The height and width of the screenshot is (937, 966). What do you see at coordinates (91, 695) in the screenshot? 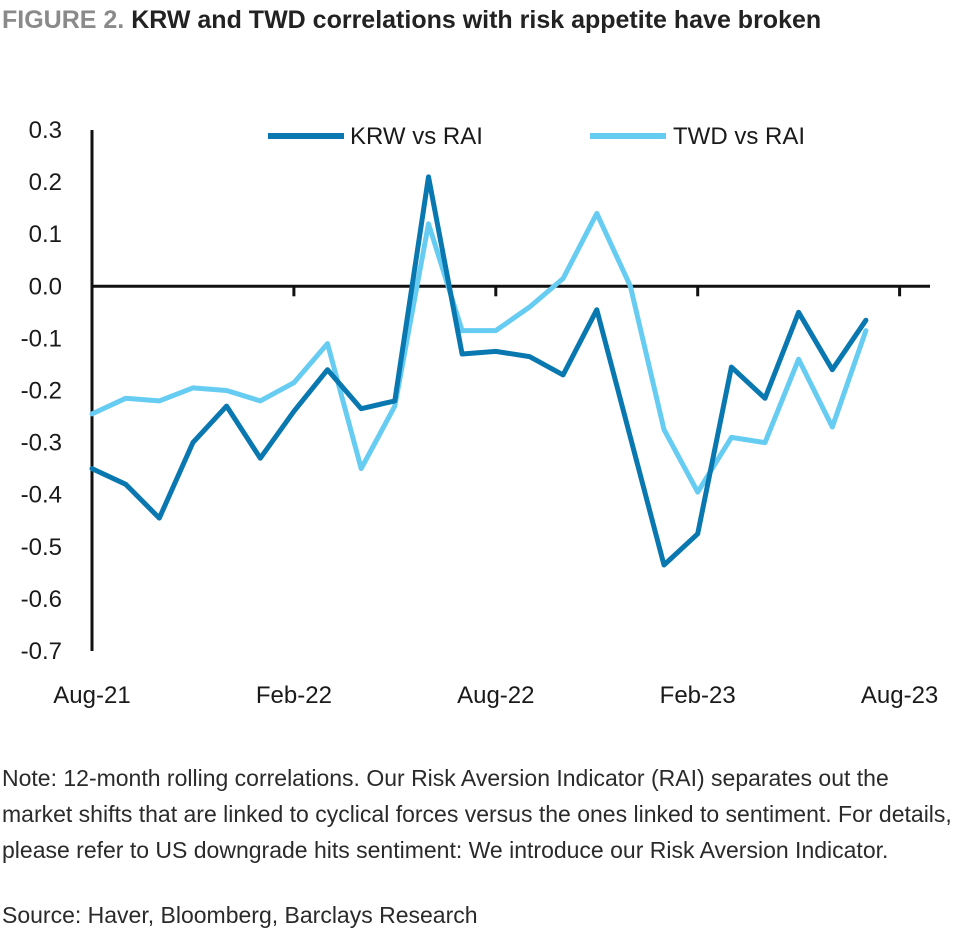
I see `x-tick-label: Aug-21` at bounding box center [91, 695].